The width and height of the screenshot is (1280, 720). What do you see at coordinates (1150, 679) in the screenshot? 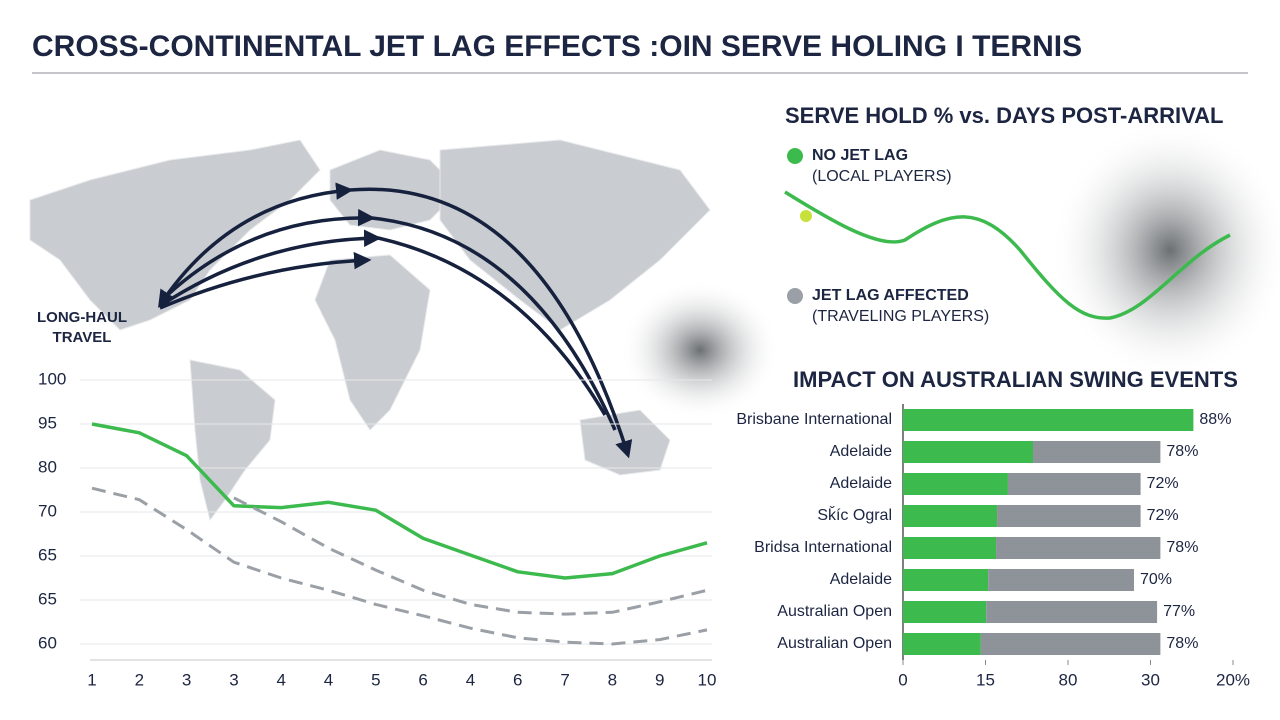
I see `x-tick-label: 30` at bounding box center [1150, 679].